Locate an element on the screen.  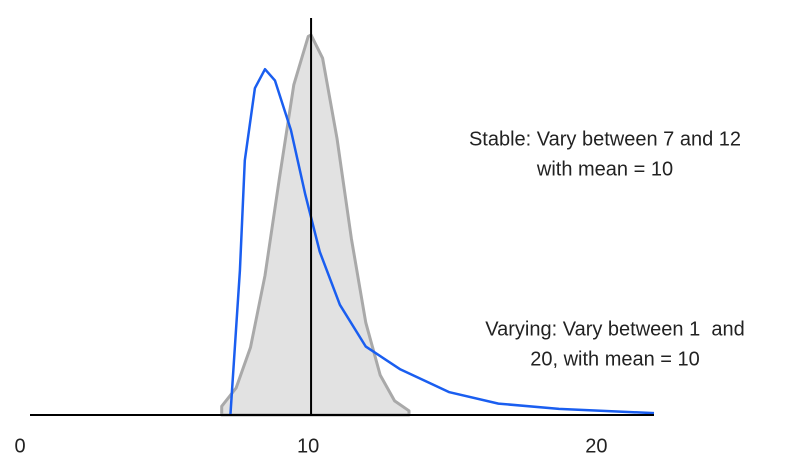
annotation: 20, with mean = 10 is located at coordinates (615, 359).